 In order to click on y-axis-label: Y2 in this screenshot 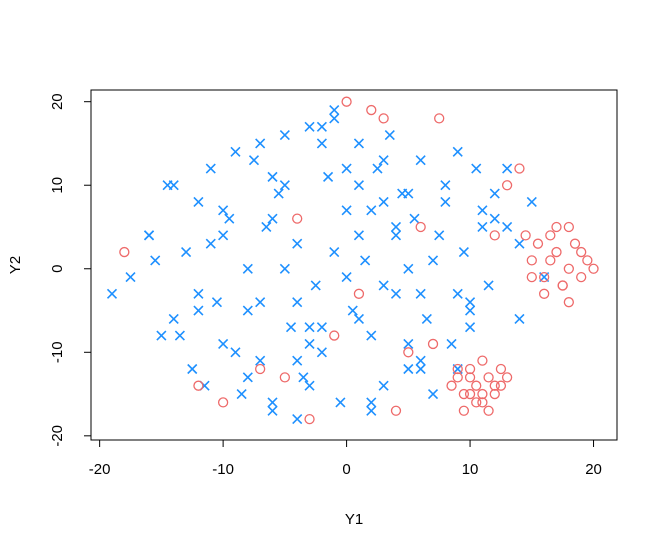, I will do `click(15, 265)`.